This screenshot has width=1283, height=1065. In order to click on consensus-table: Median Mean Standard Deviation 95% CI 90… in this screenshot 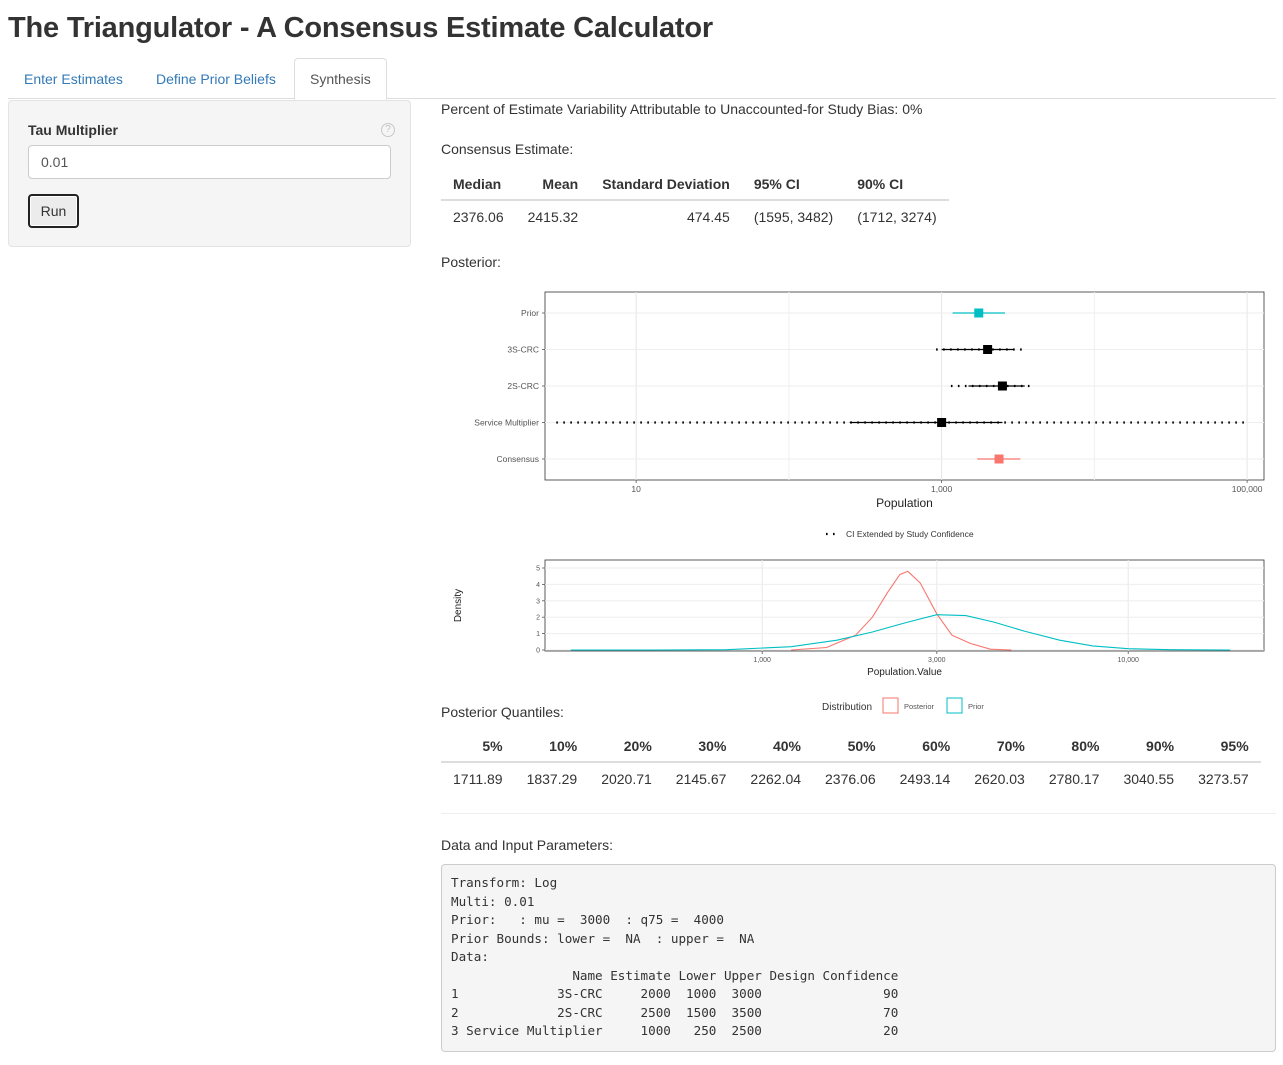, I will do `click(695, 200)`.